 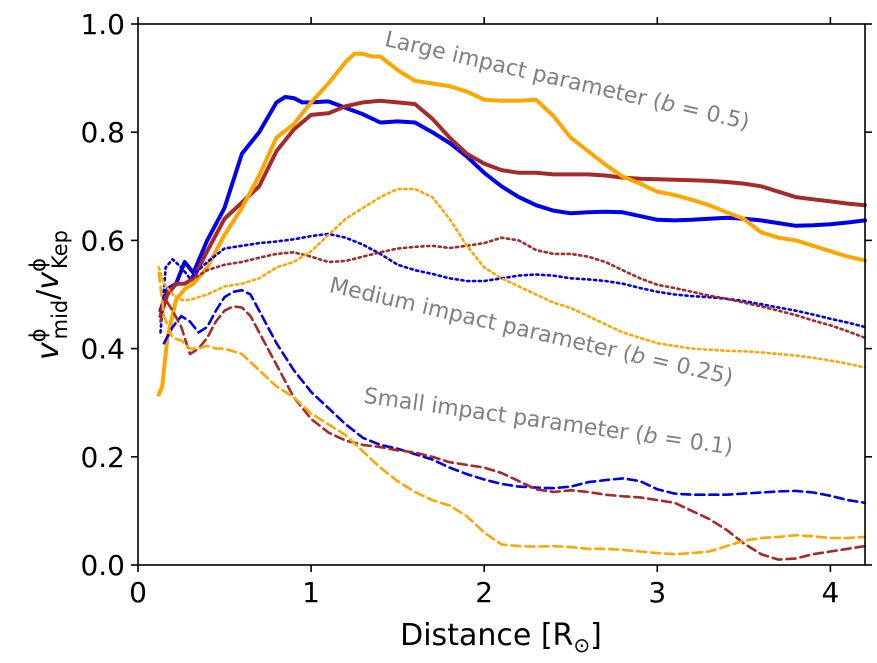 What do you see at coordinates (49, 295) in the screenshot?
I see `y-axis-label: vϕmid/vϕKep` at bounding box center [49, 295].